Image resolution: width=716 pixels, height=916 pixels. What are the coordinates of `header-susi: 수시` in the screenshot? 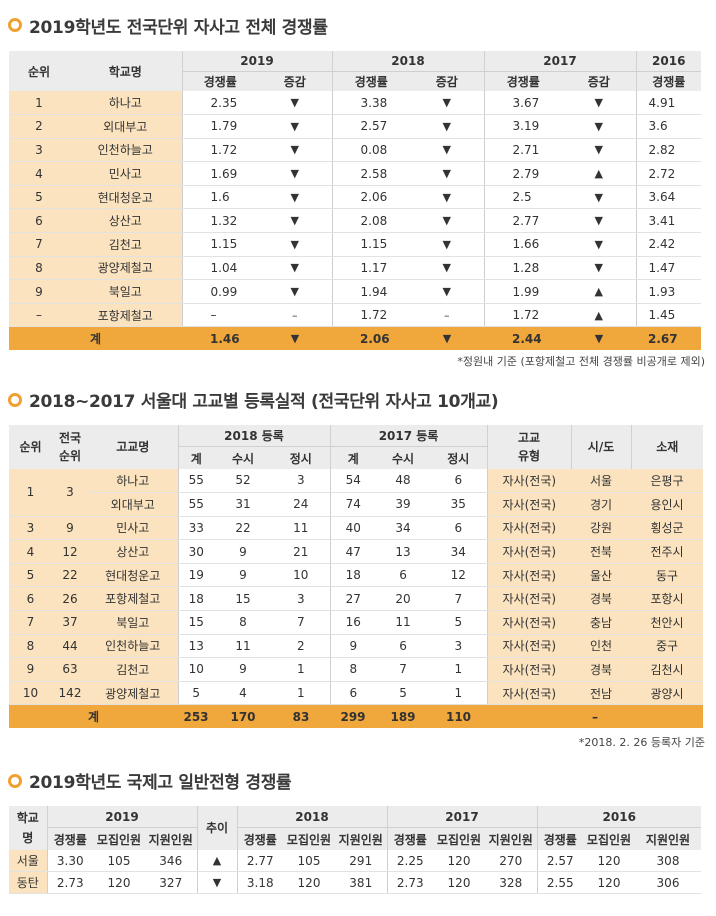 It's located at (403, 457).